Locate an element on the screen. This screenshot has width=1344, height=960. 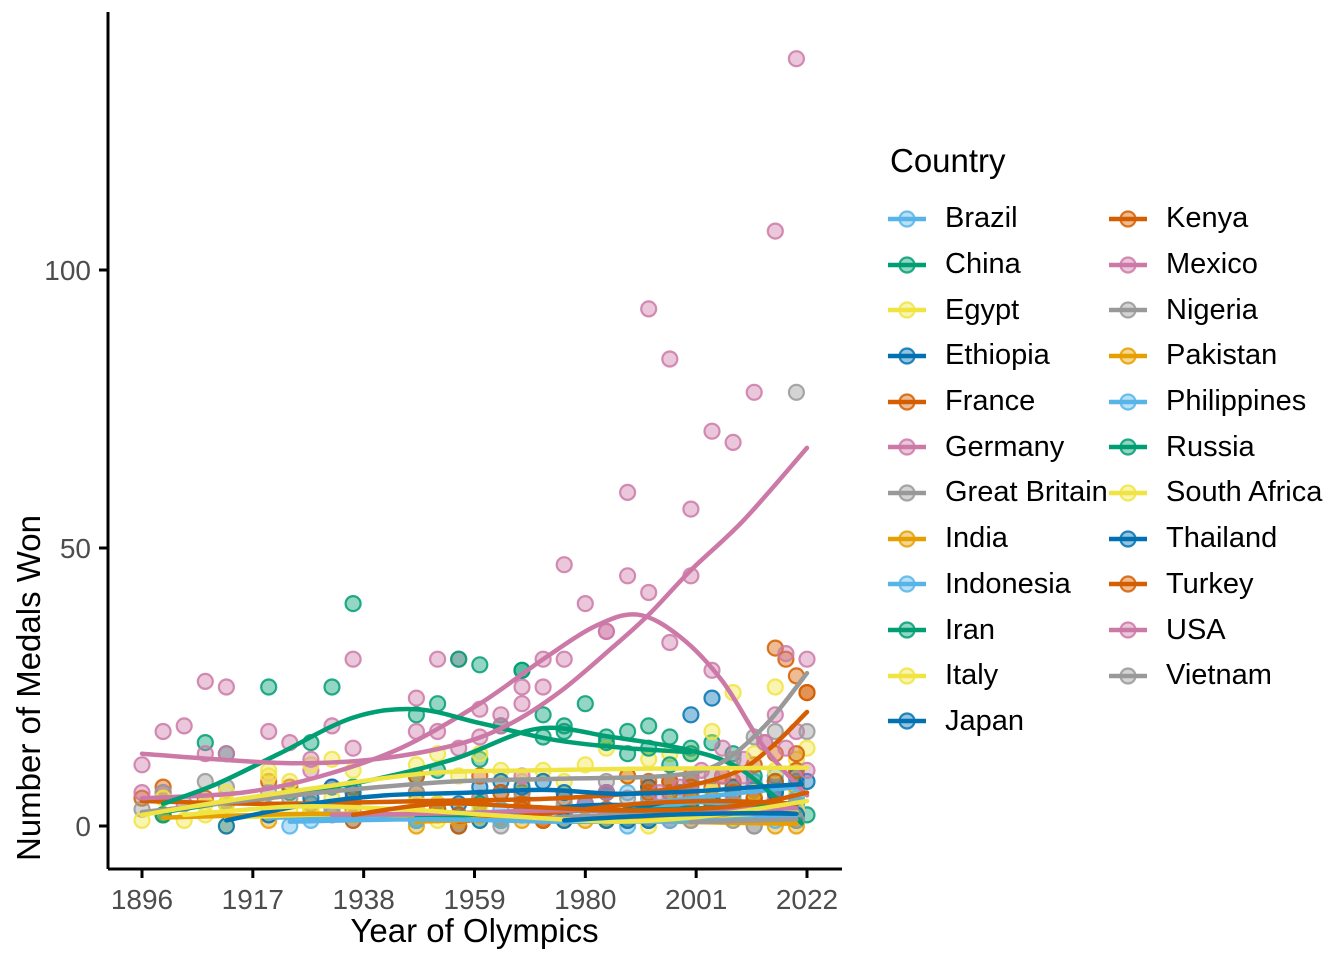
legend-entry-mexico: Mexico is located at coordinates (1215, 265).